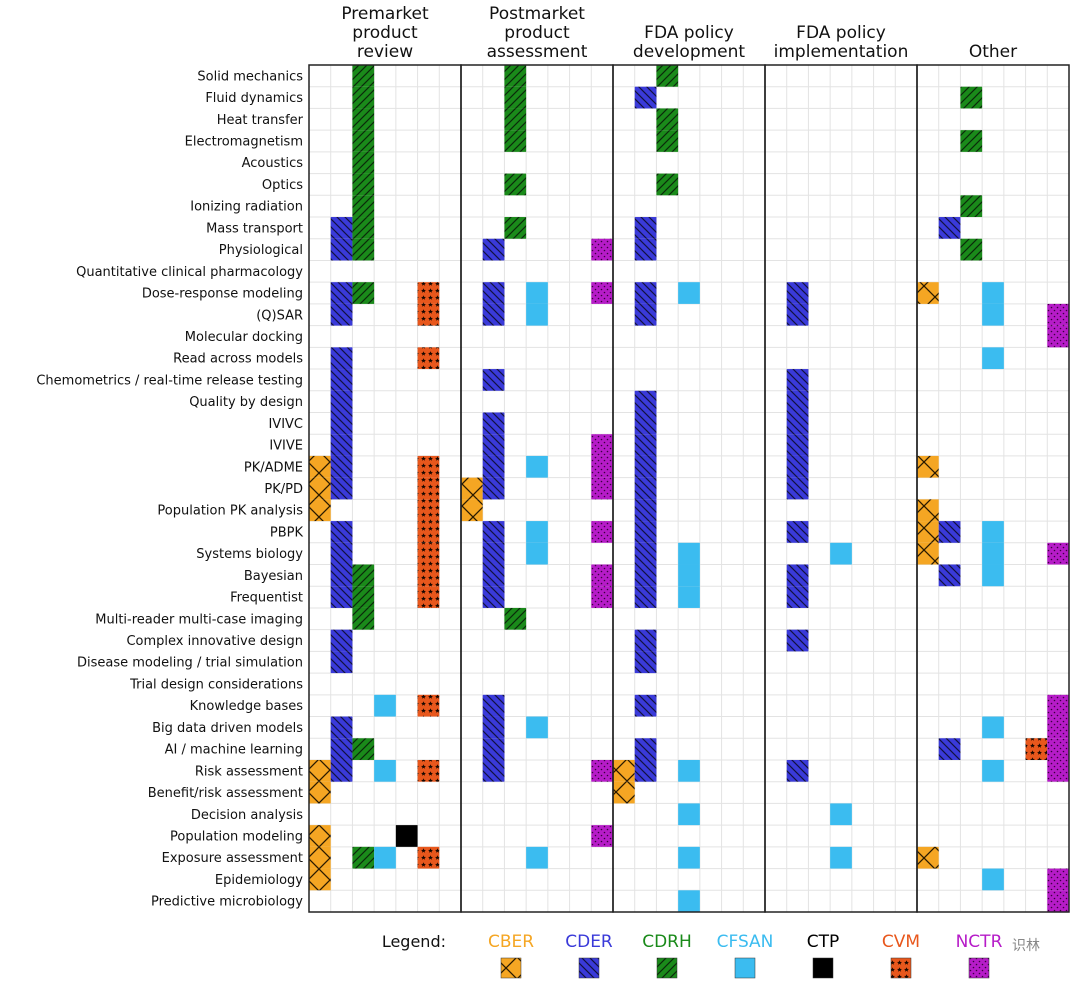 This screenshot has width=1080, height=997. Describe the element at coordinates (428, 553) in the screenshot. I see `cell-premarket-product-review-cvm-systems-biology` at that location.